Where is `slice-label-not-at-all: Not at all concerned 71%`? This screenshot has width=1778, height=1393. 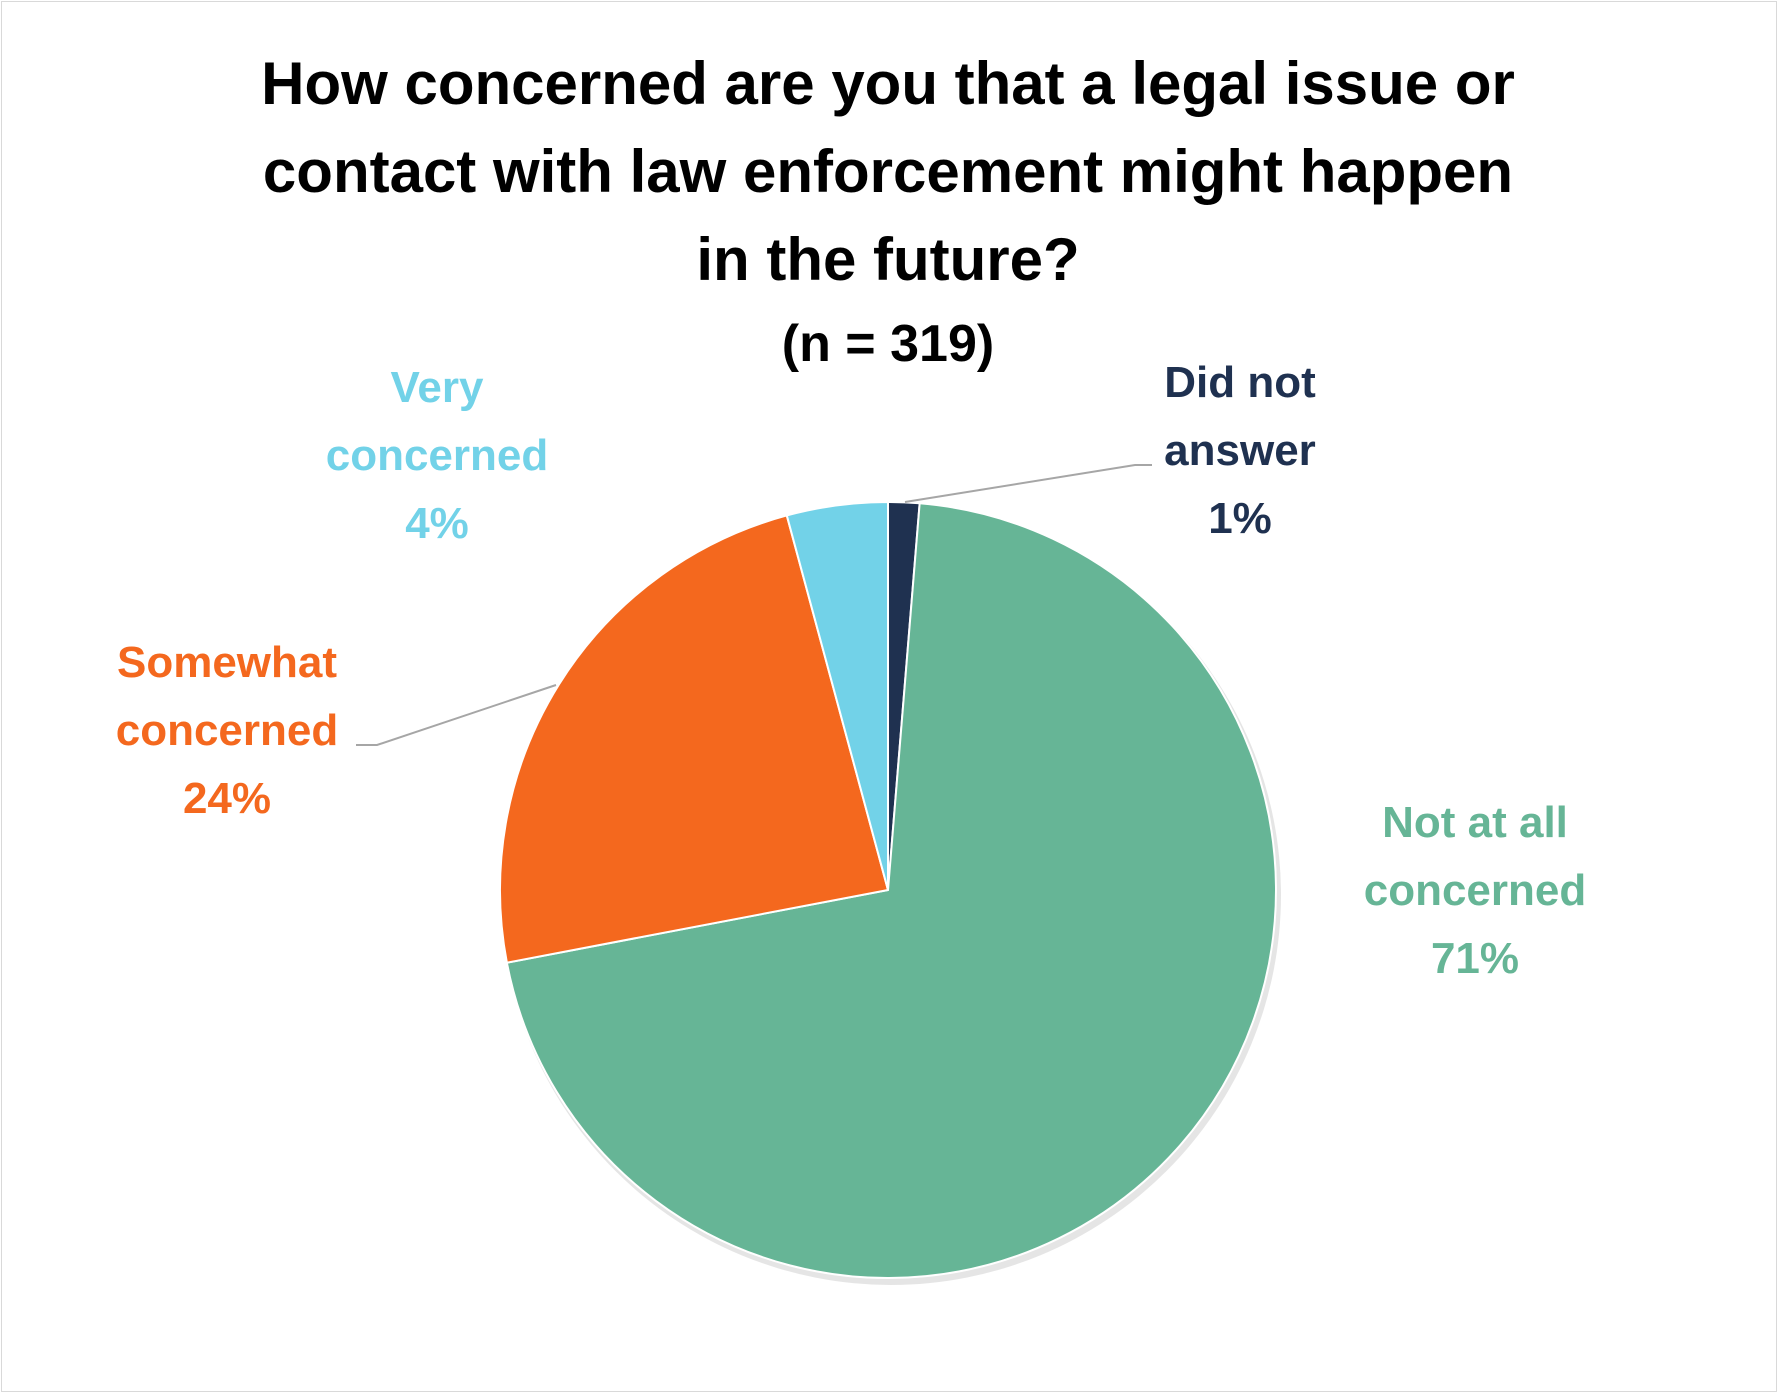 slice-label-not-at-all: Not at all concerned 71% is located at coordinates (1475, 890).